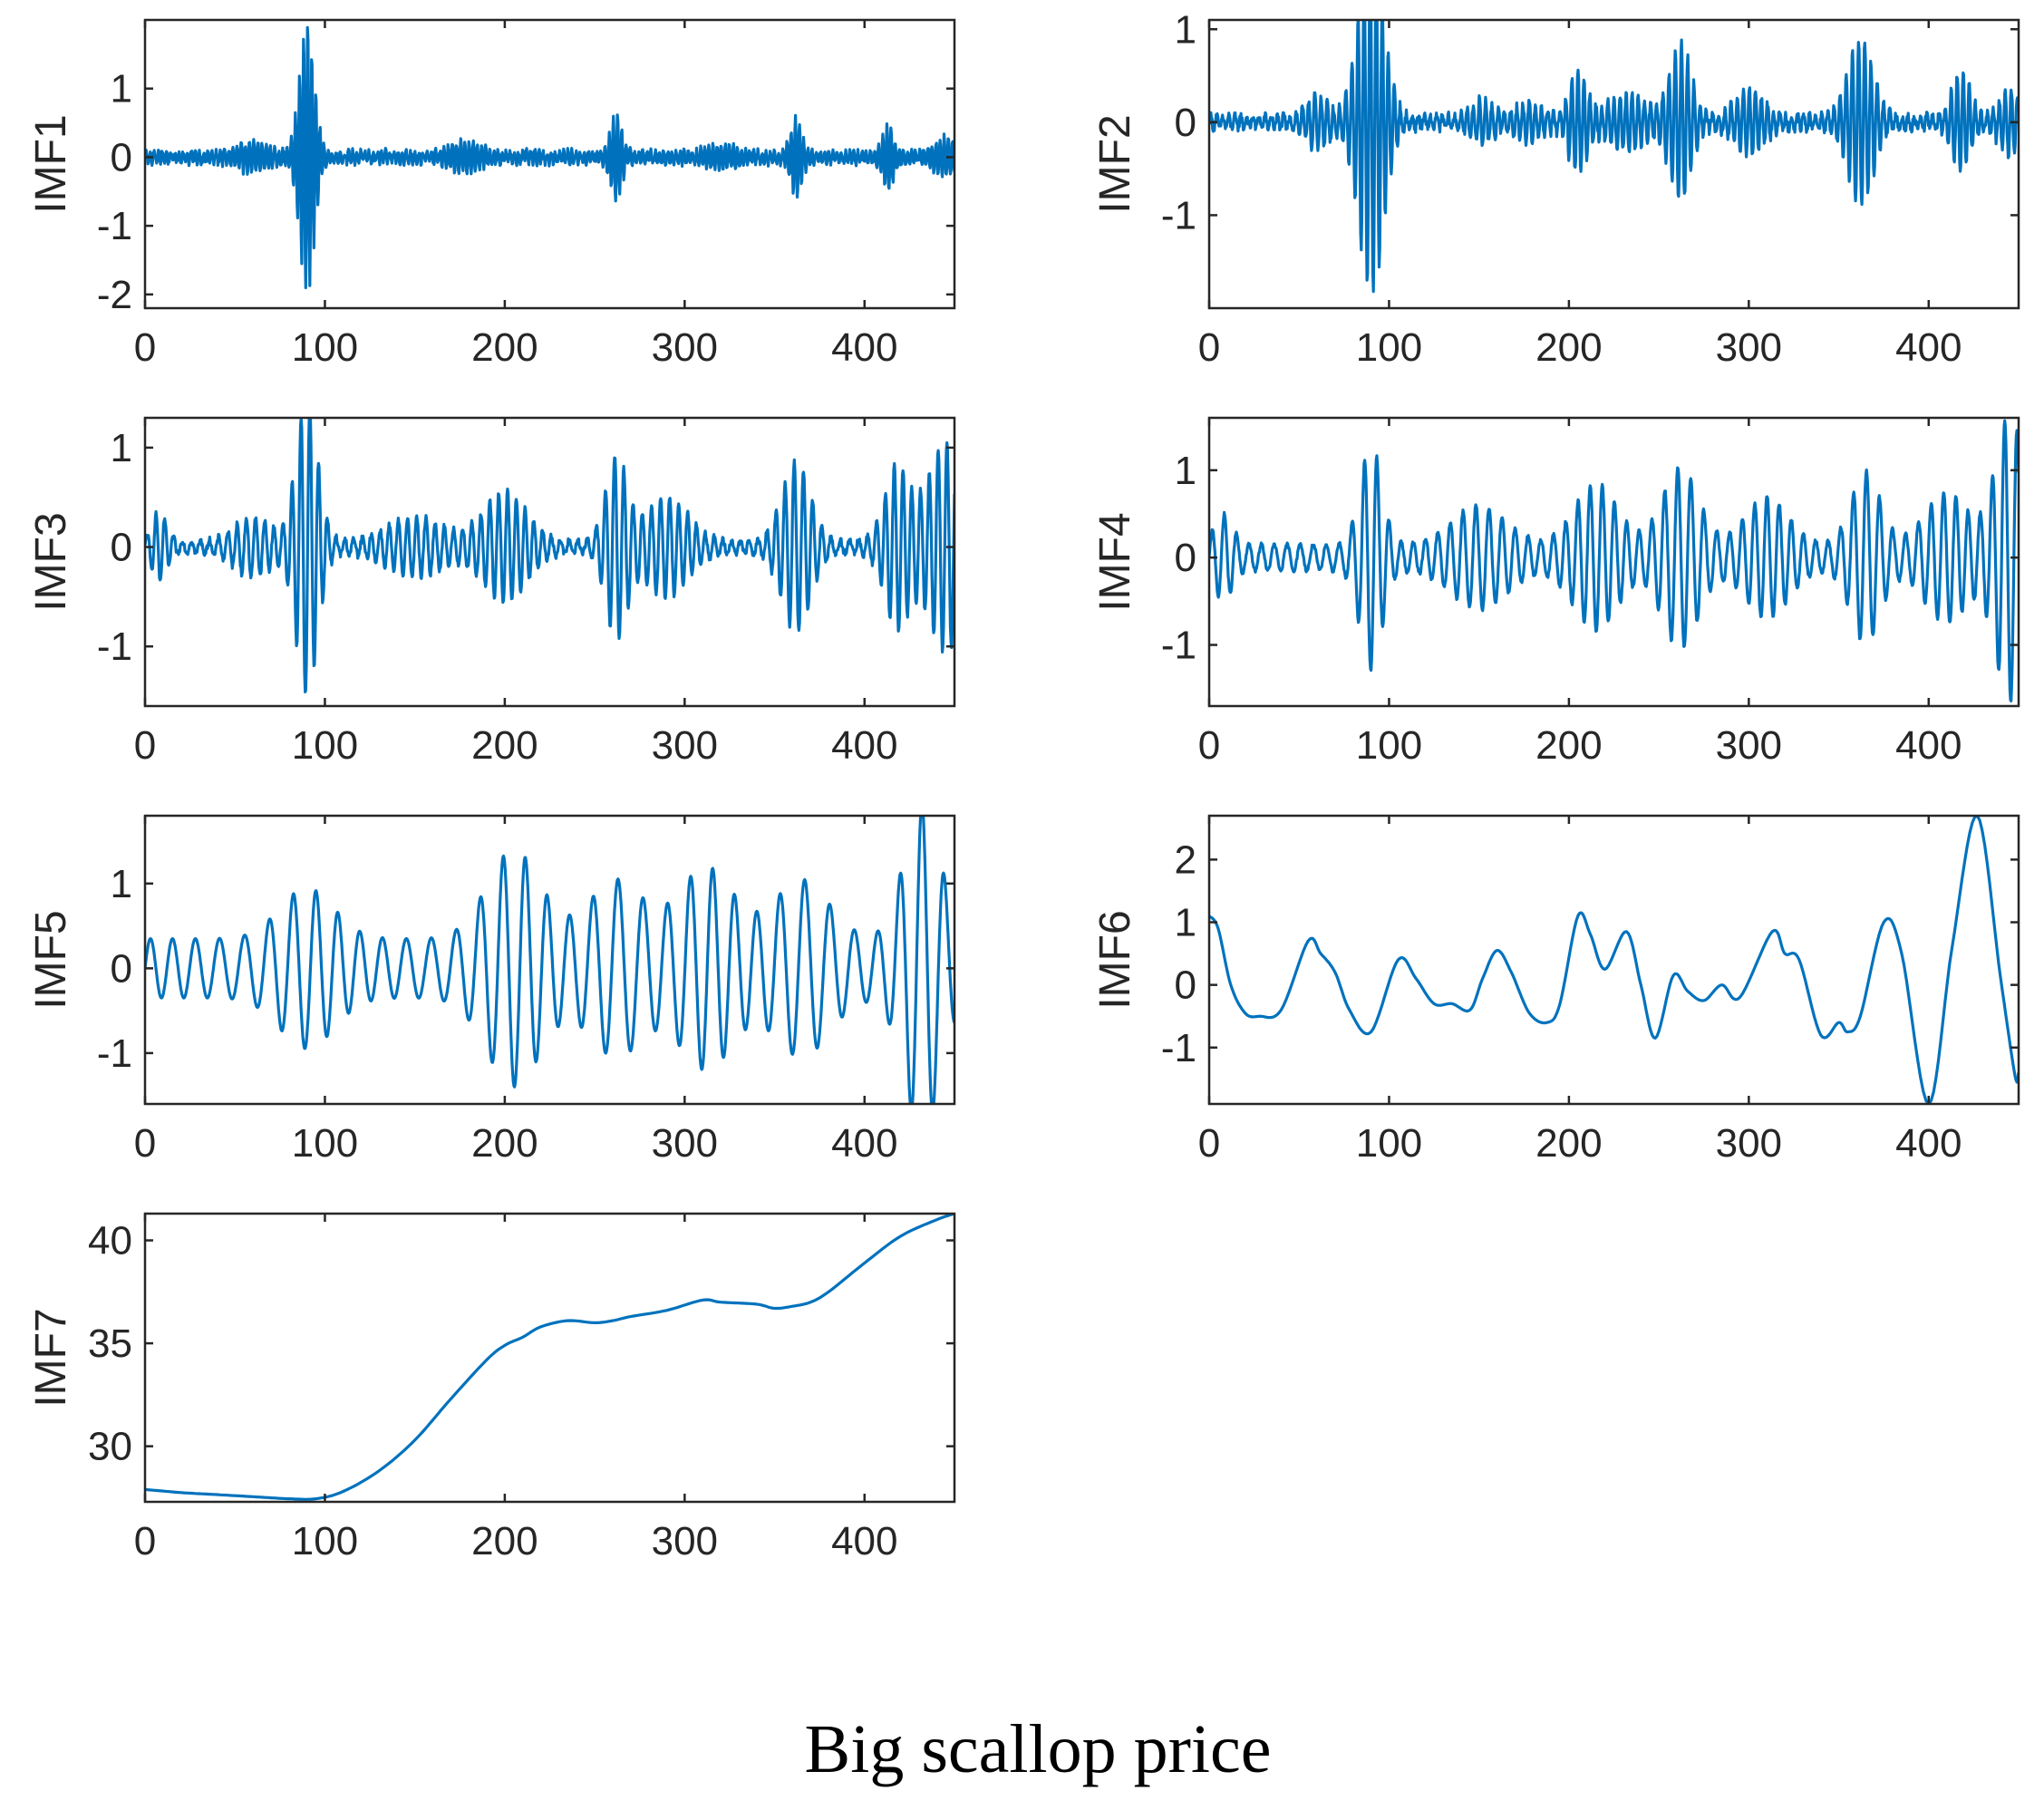 The width and height of the screenshot is (2044, 1810). I want to click on y-tick-label-imf5: -1, so click(114, 1053).